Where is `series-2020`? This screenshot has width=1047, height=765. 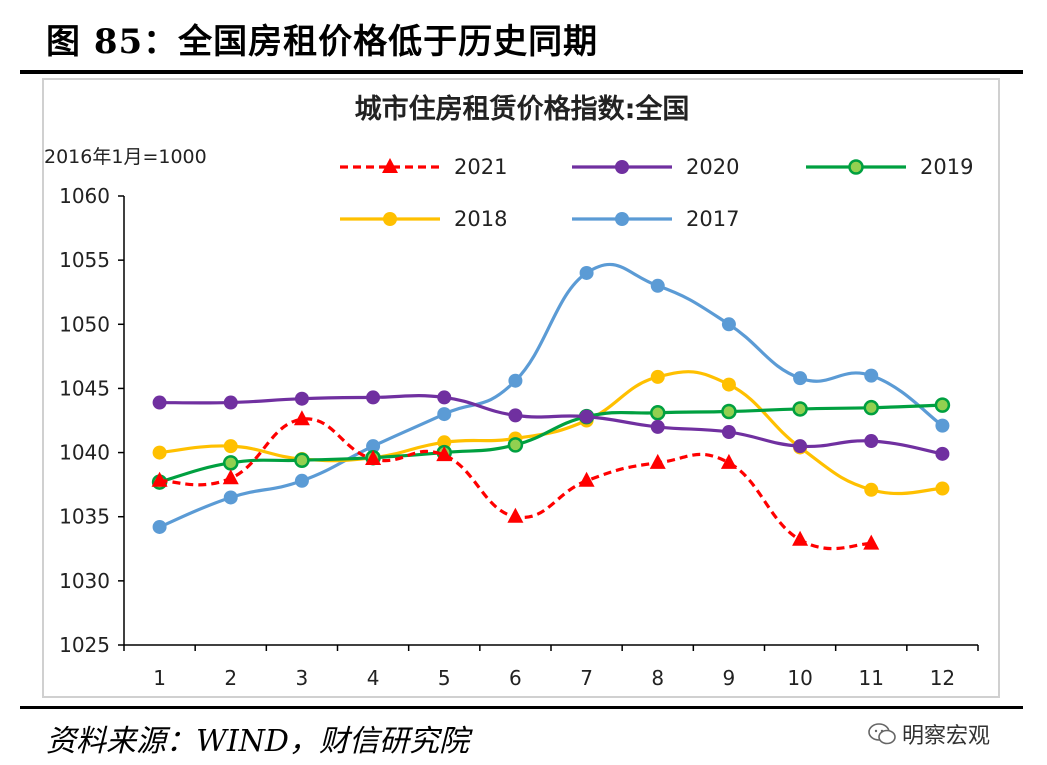
series-2020 is located at coordinates (551, 425).